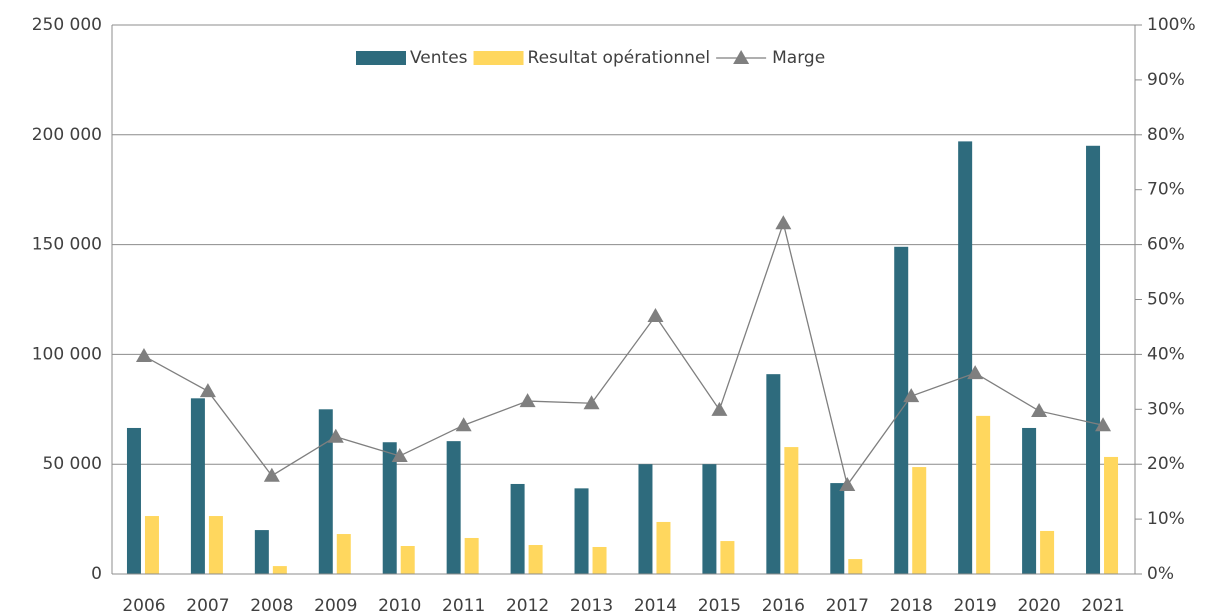 The width and height of the screenshot is (1211, 614). Describe the element at coordinates (1166, 190) in the screenshot. I see `y2-tick-label: 70%` at that location.